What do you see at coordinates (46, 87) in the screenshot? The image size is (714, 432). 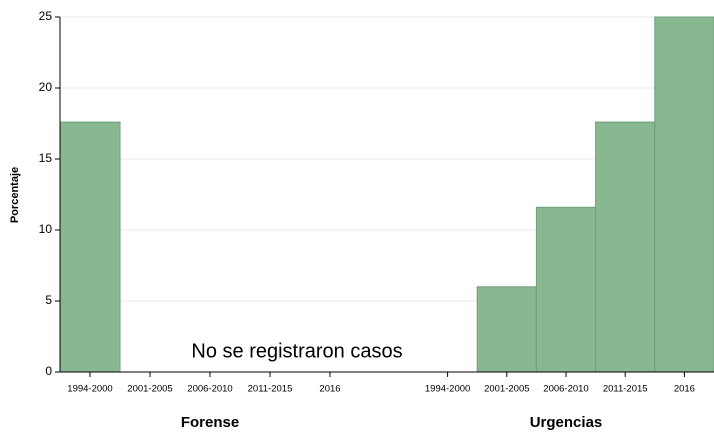 I see `y-tick-label: 20` at bounding box center [46, 87].